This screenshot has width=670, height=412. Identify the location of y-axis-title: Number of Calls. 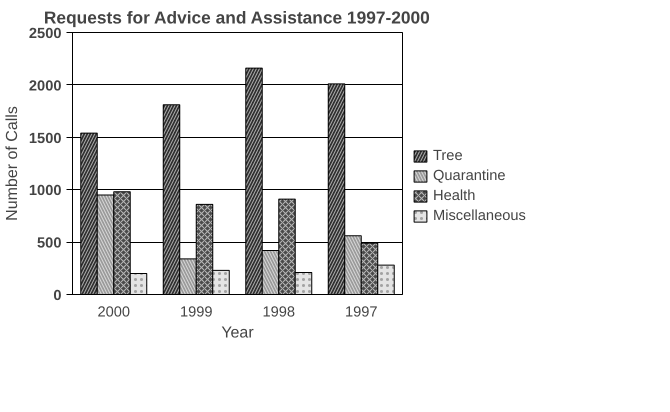
(12, 163).